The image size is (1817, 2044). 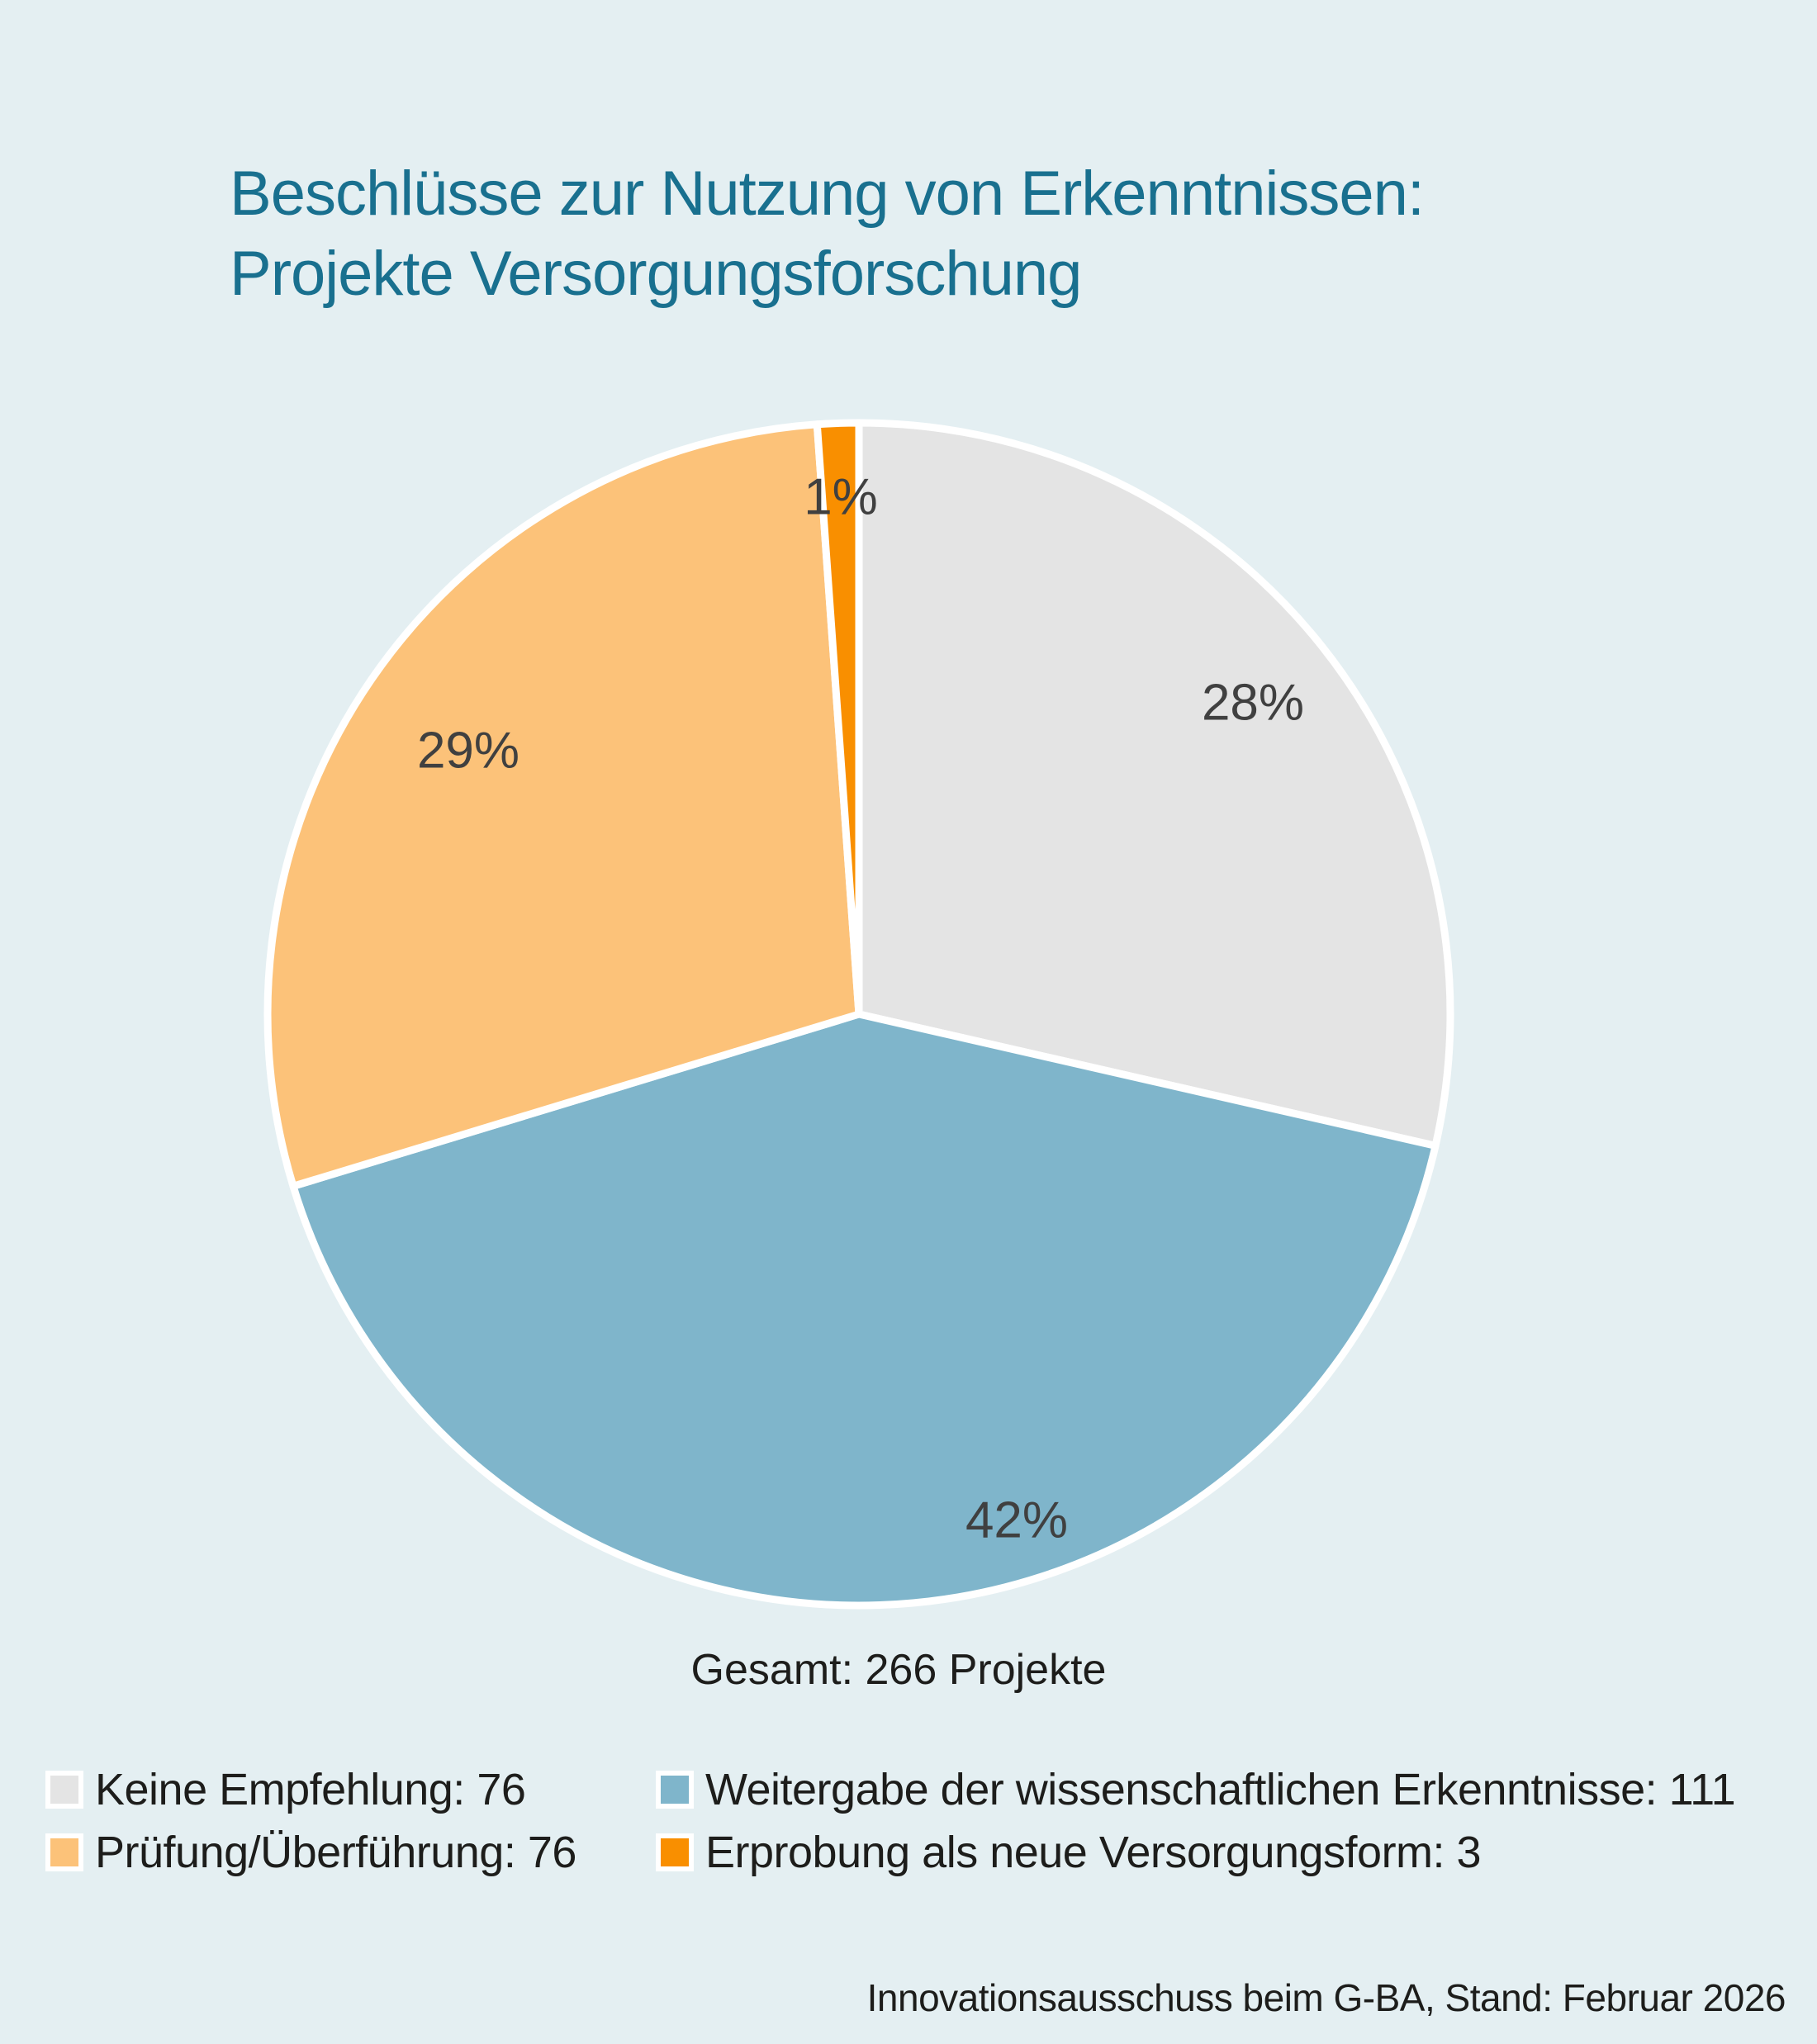 I want to click on pie-label-weitergabe: 42%, so click(x=1017, y=1520).